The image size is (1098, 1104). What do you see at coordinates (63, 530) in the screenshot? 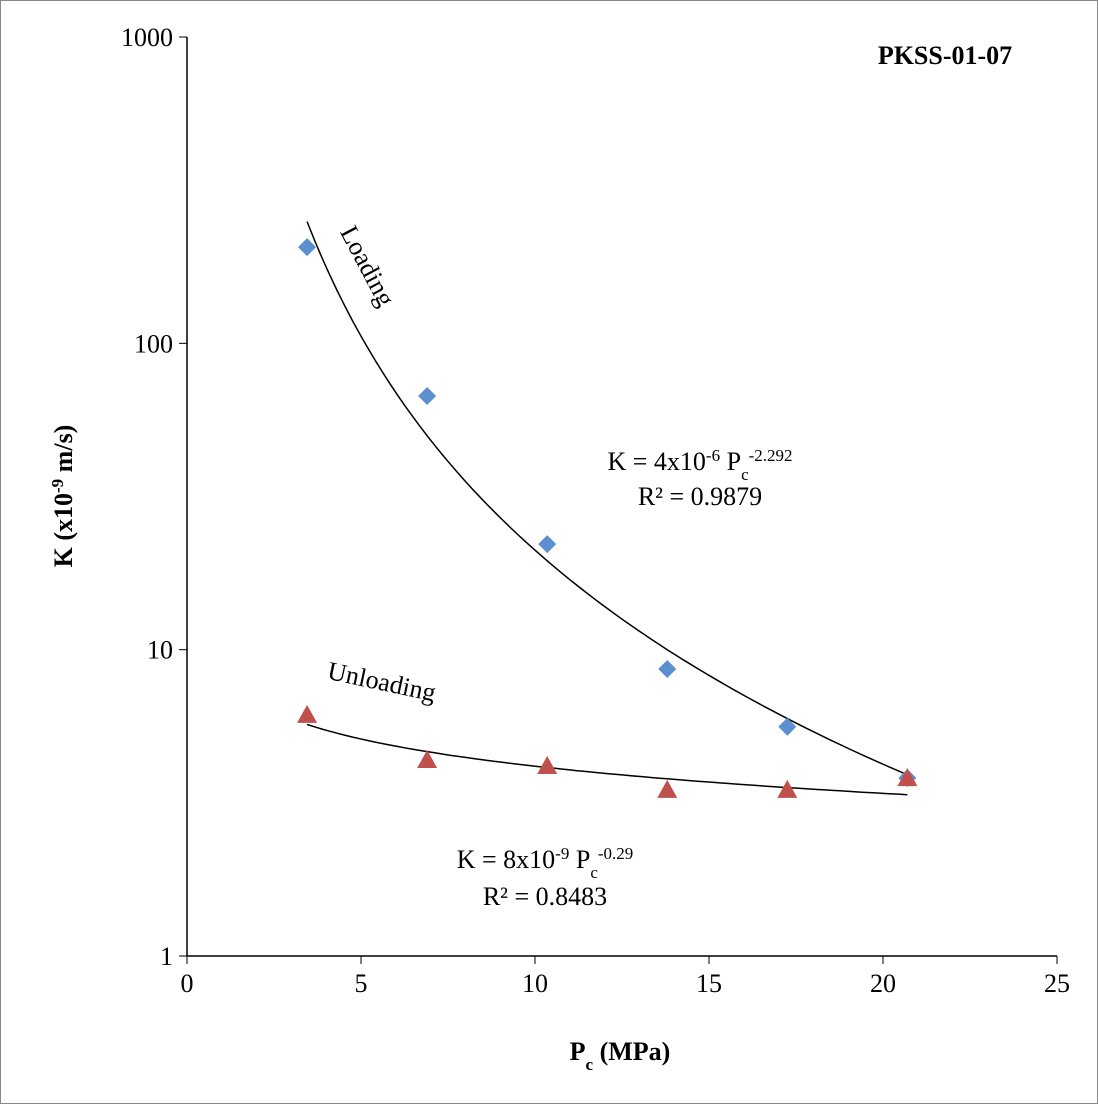
I see `y-axis-label-part: K (x10` at bounding box center [63, 530].